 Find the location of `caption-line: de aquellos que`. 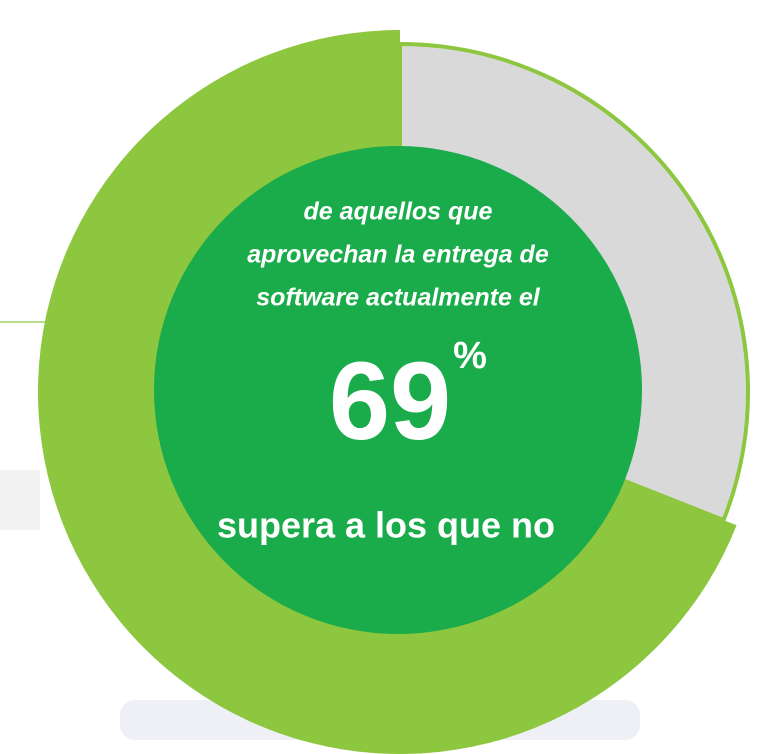

caption-line: de aquellos que is located at coordinates (398, 212).